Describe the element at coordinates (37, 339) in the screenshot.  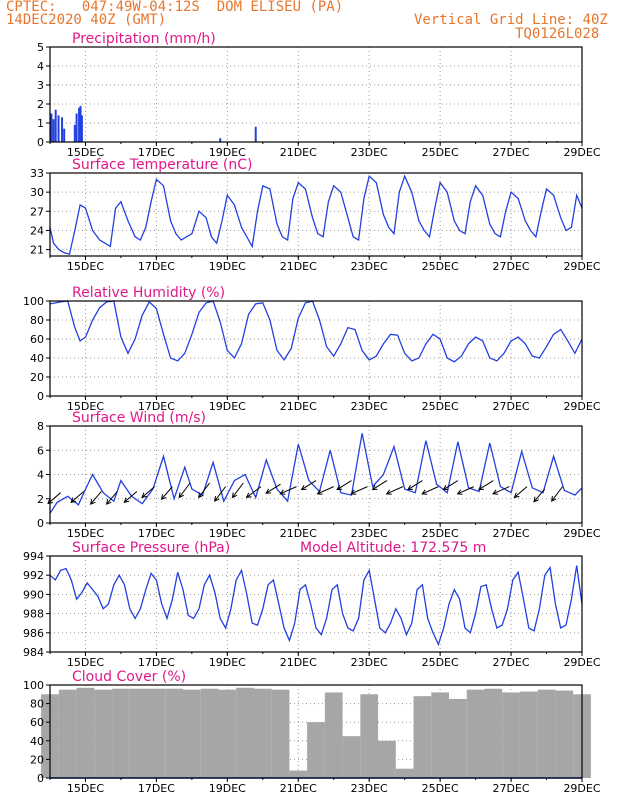
I see `y-tick-label: 60` at that location.